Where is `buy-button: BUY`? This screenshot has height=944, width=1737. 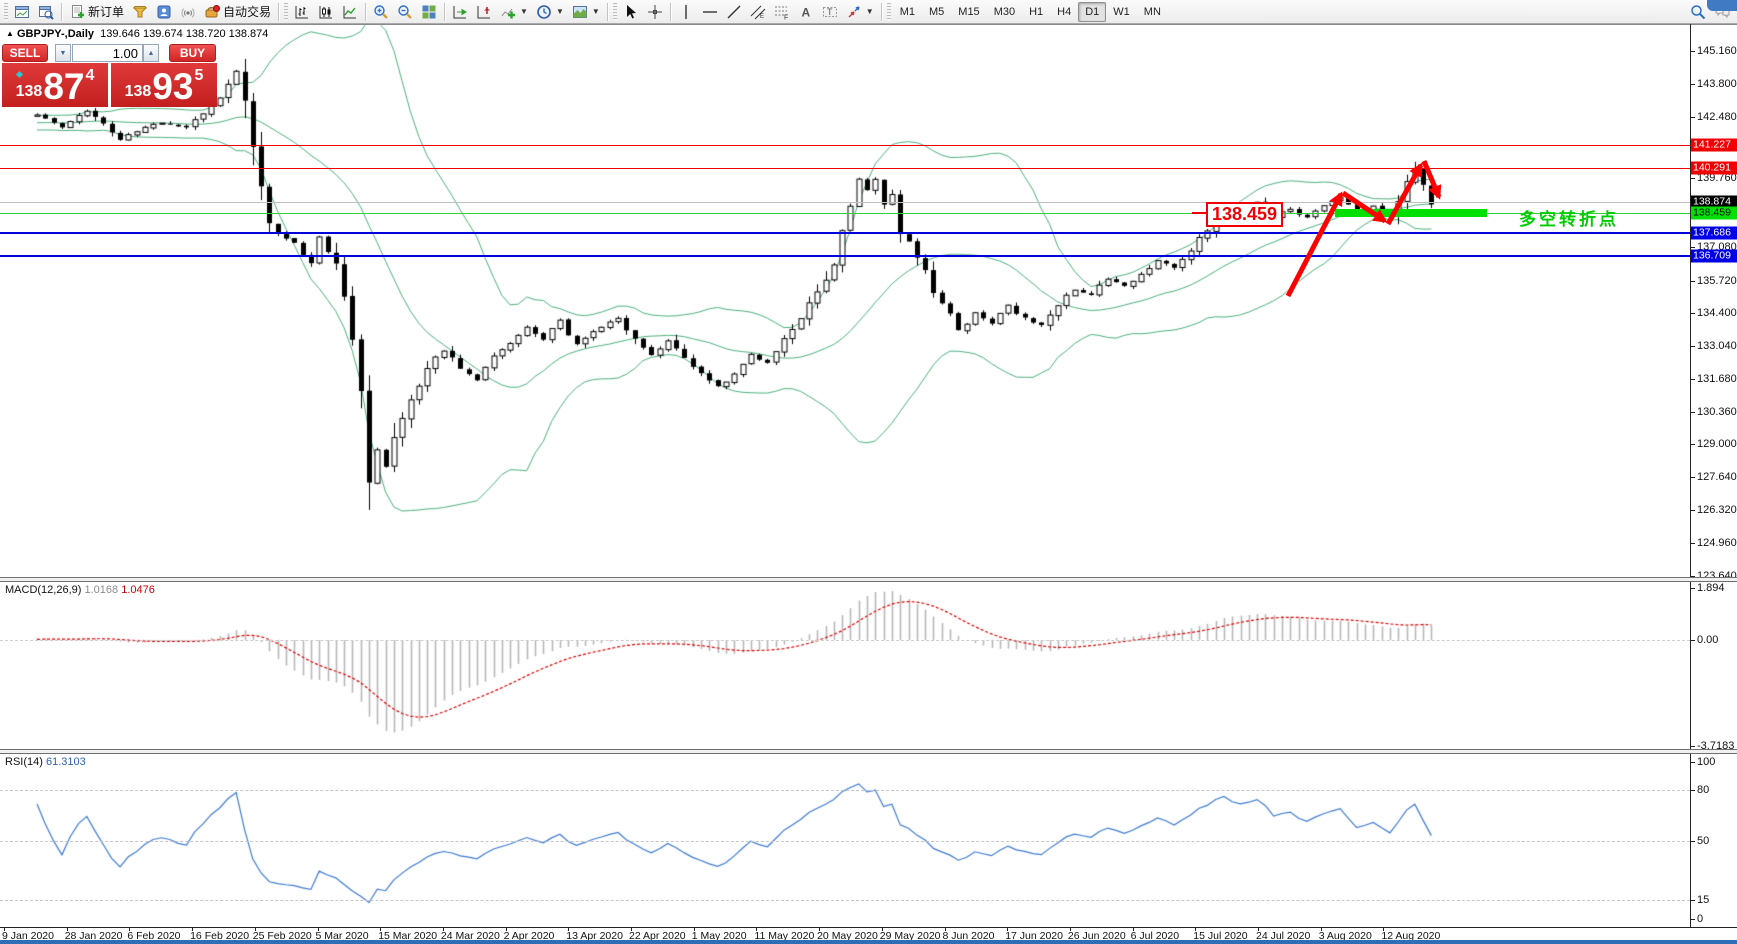 buy-button: BUY is located at coordinates (192, 53).